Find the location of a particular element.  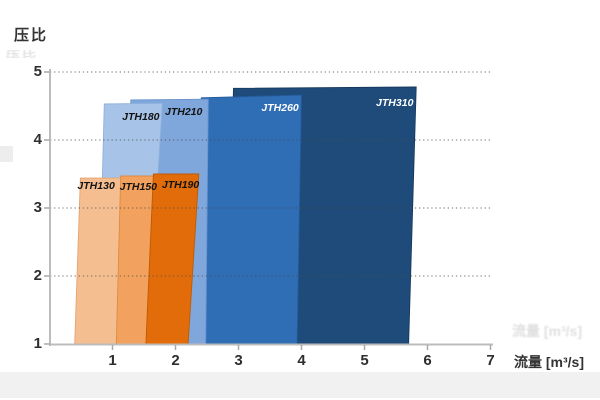

x-axis-title: 流量 [m³/s] is located at coordinates (549, 362).